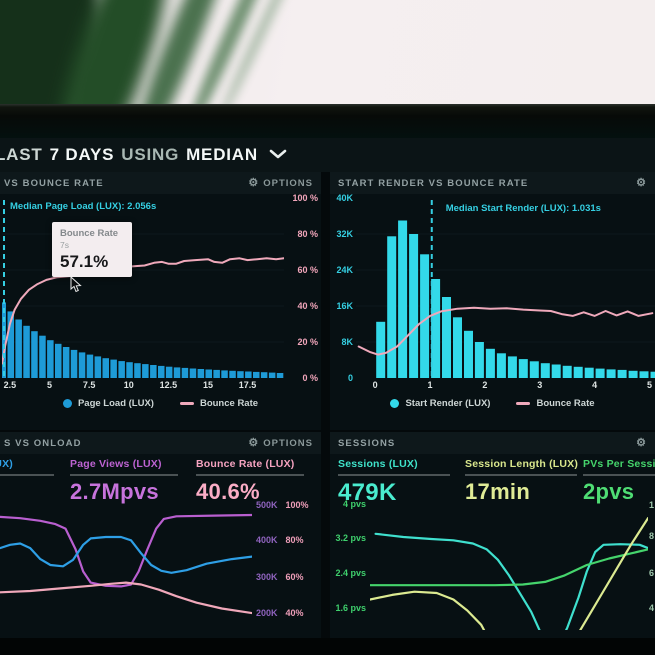 This screenshot has height=655, width=655. Describe the element at coordinates (609, 491) in the screenshot. I see `metric-value: 2pvs` at that location.